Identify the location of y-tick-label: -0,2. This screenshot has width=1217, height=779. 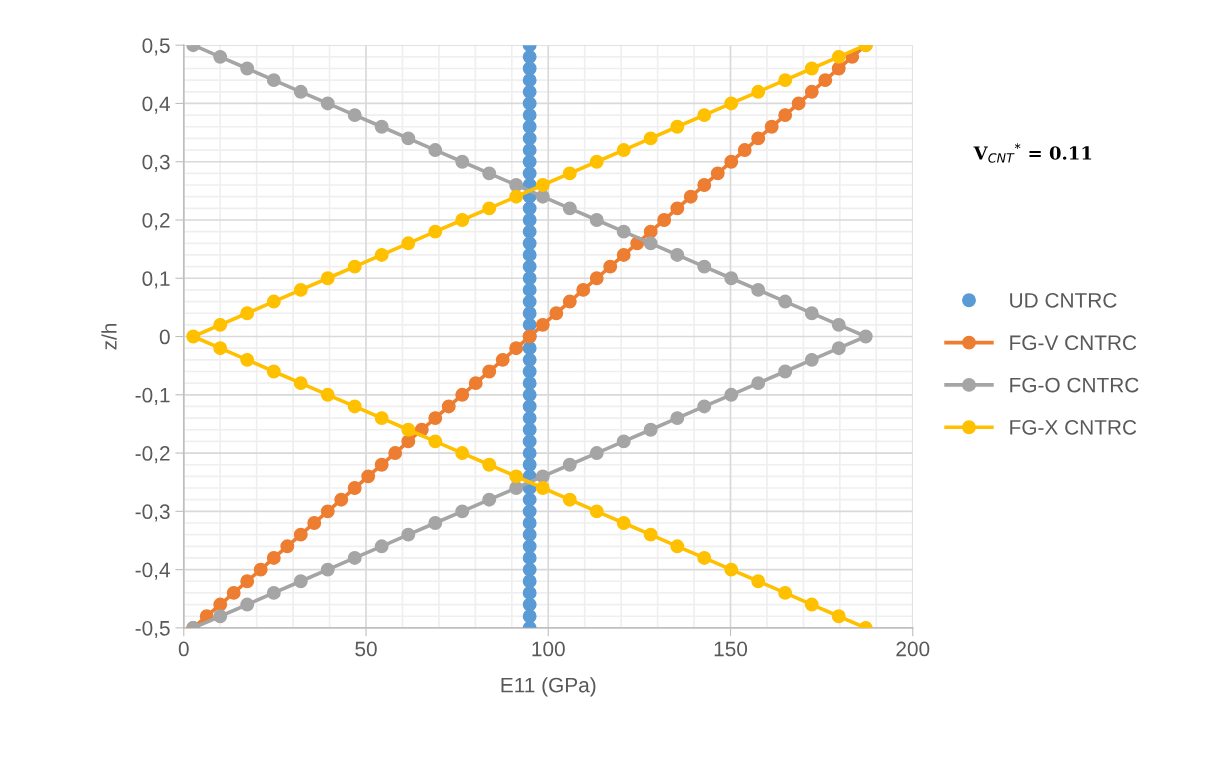
(152, 455).